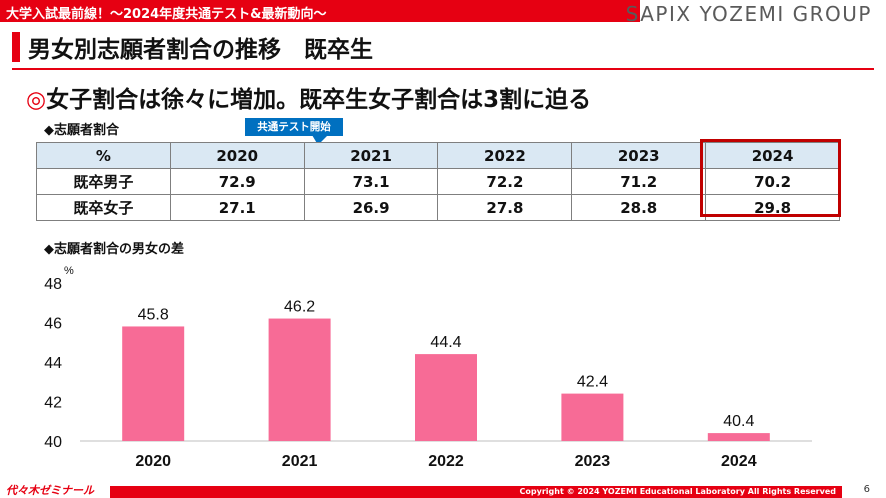  What do you see at coordinates (505, 181) in the screenshot?
I see `table-cell: 72.2` at bounding box center [505, 181].